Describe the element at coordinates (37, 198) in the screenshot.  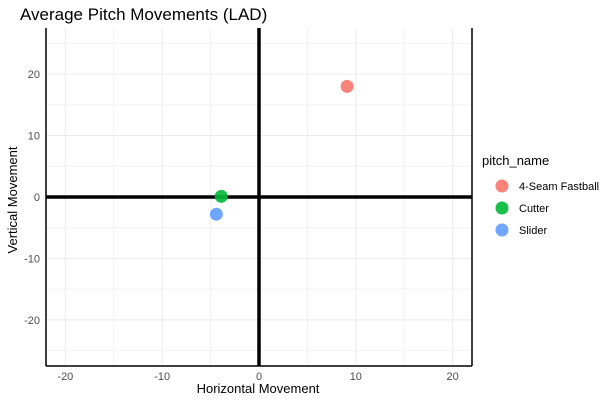
I see `y-tick-label: 0` at that location.